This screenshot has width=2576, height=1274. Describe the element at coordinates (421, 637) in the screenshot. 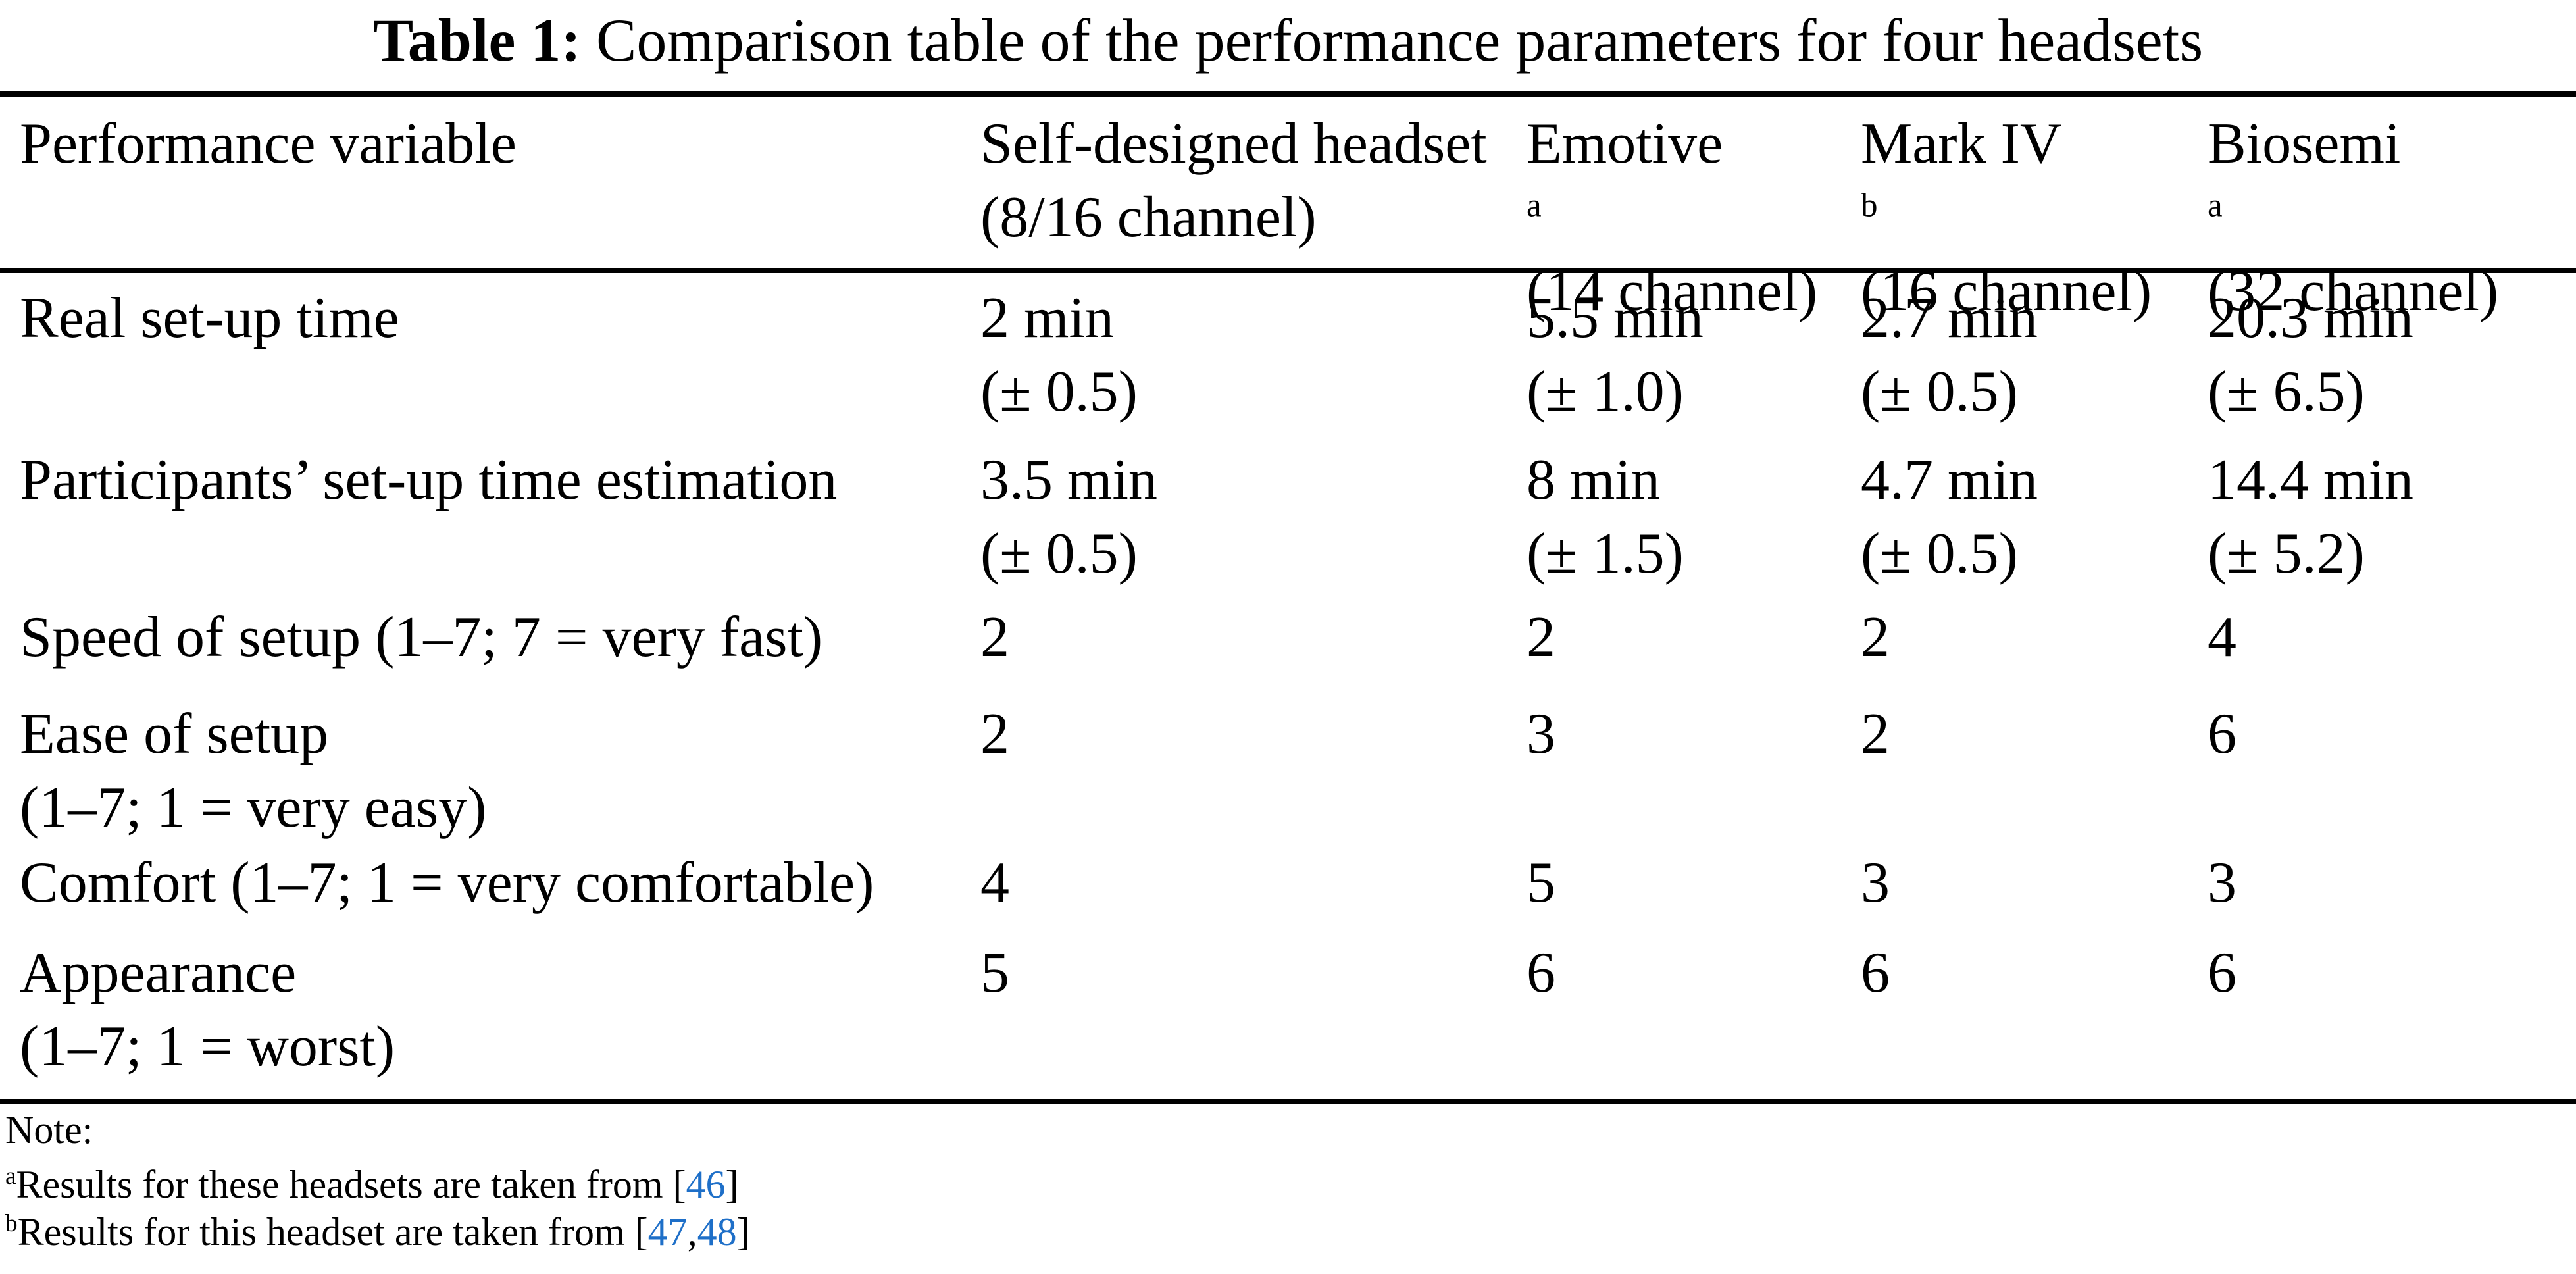

I see `row-label: Speed of setup (1–7; 7 = very fast)` at that location.